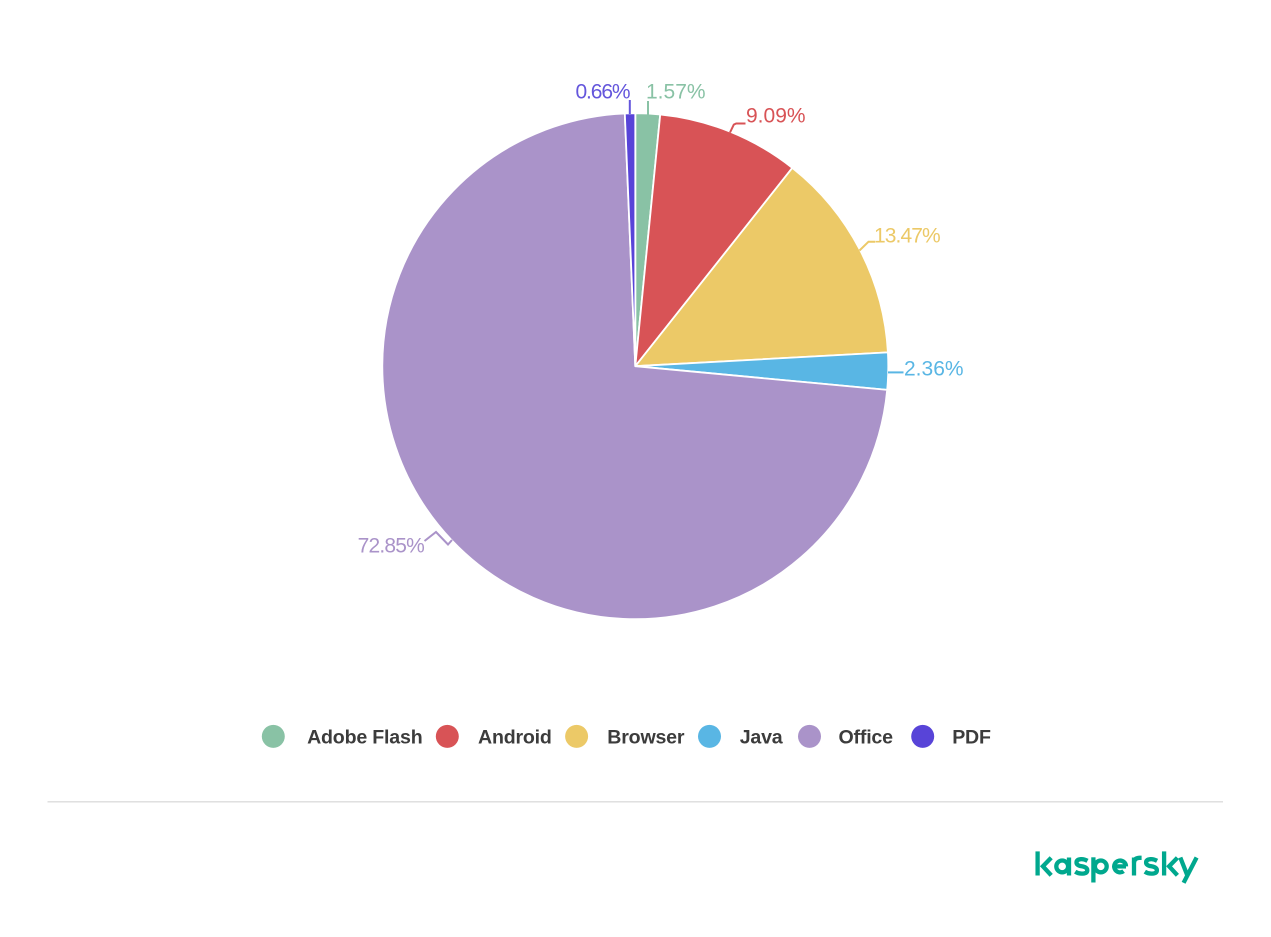 The image size is (1271, 937). What do you see at coordinates (515, 738) in the screenshot?
I see `svg-text: Android` at bounding box center [515, 738].